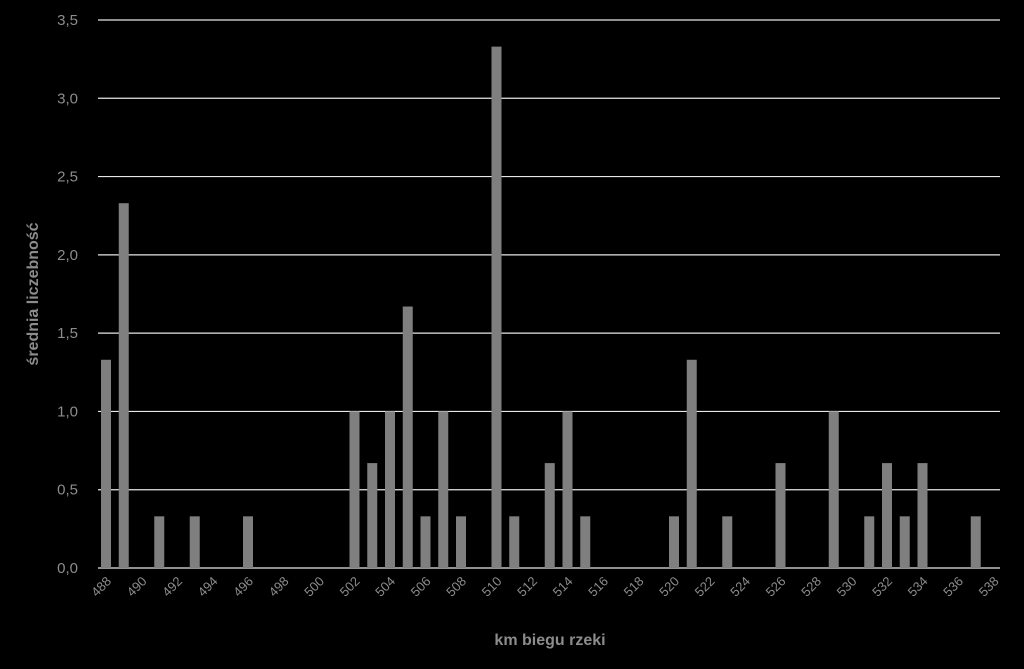  Describe the element at coordinates (385, 587) in the screenshot. I see `x-tick-label: 504` at that location.